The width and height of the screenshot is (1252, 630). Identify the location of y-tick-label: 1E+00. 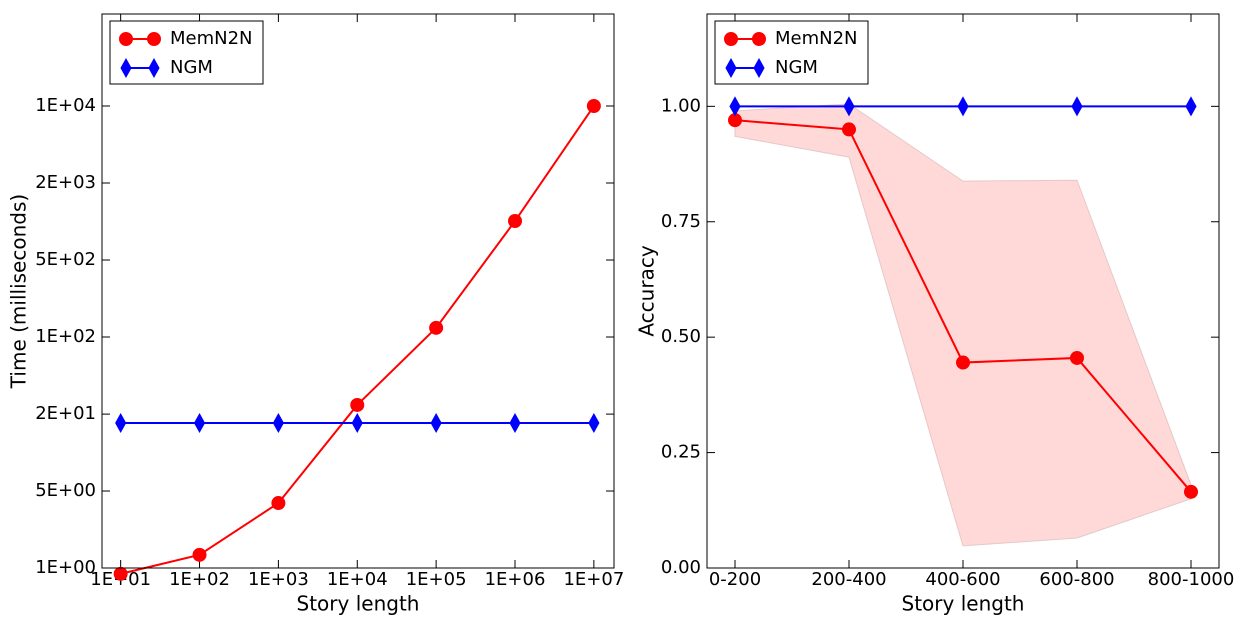
(65, 567).